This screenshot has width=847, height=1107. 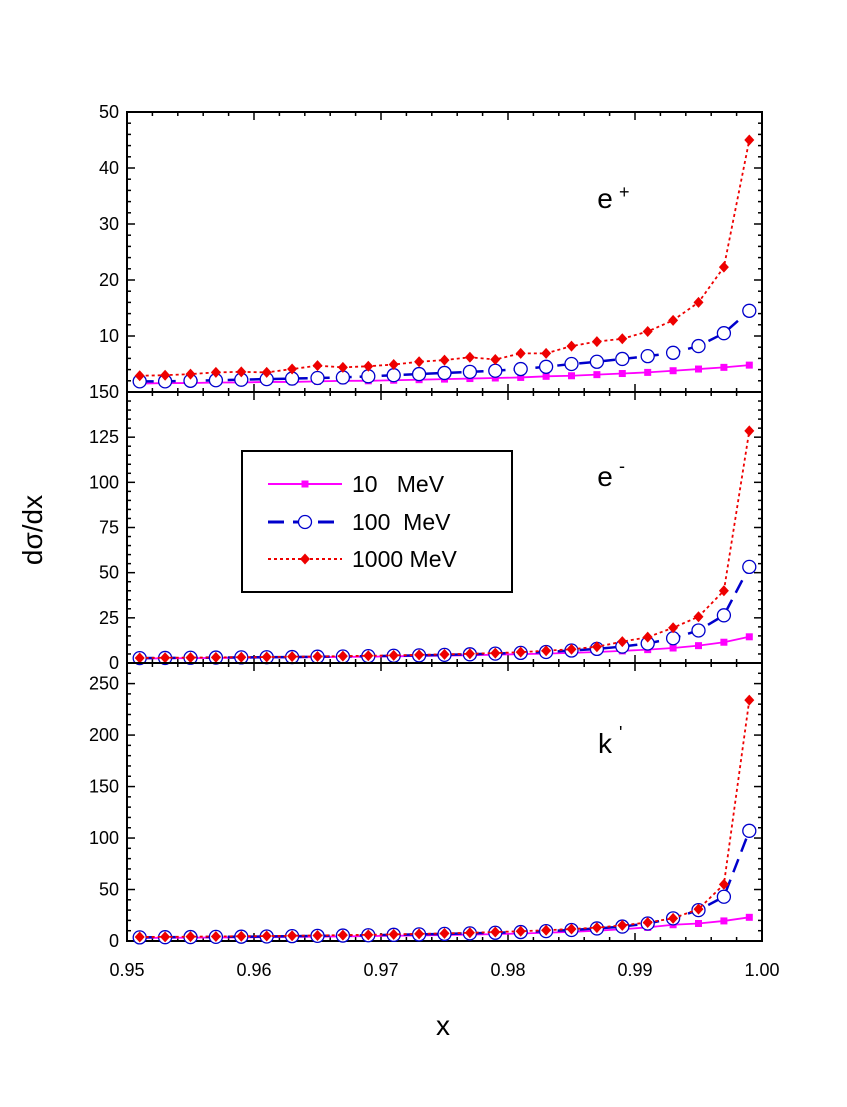 I want to click on y-tick-label: 150, so click(x=104, y=787).